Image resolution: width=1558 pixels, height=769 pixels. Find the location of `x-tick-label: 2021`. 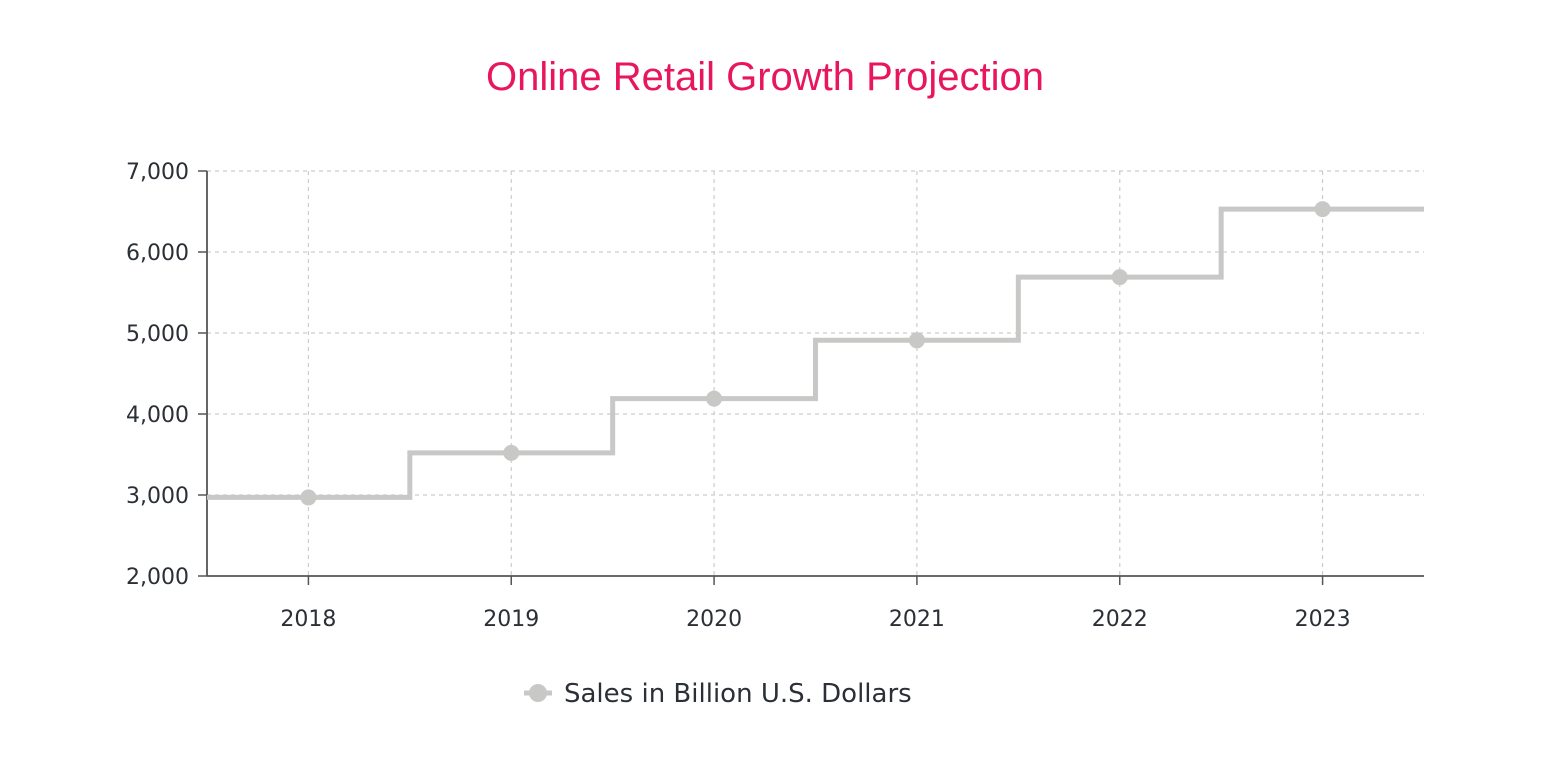

x-tick-label: 2021 is located at coordinates (917, 619).